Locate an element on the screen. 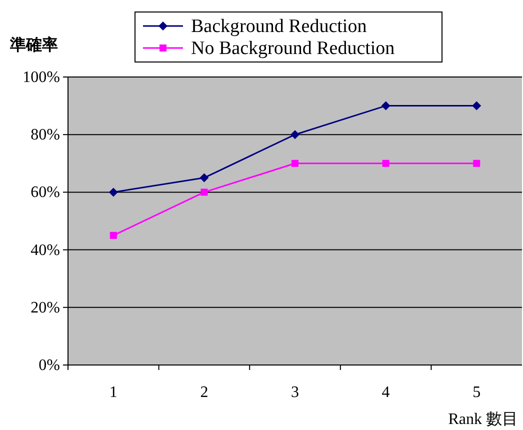  y-tick-label: 20% is located at coordinates (45, 307).